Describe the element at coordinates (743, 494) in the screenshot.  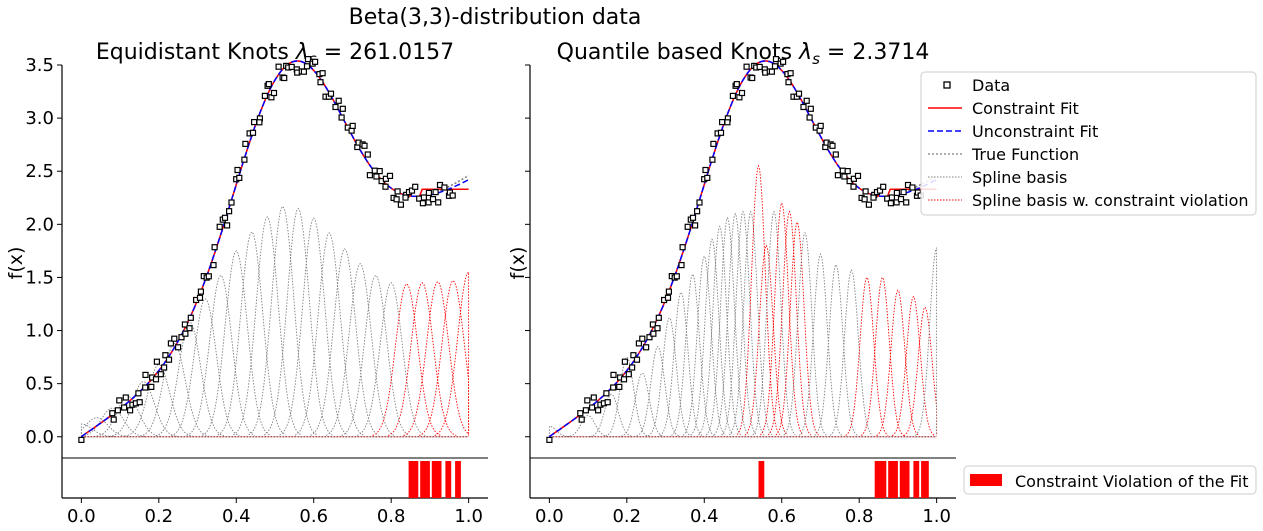
I see `violation-axes-quantile: 0.0 0.2 0.4 0.6 0.8 1.0` at that location.